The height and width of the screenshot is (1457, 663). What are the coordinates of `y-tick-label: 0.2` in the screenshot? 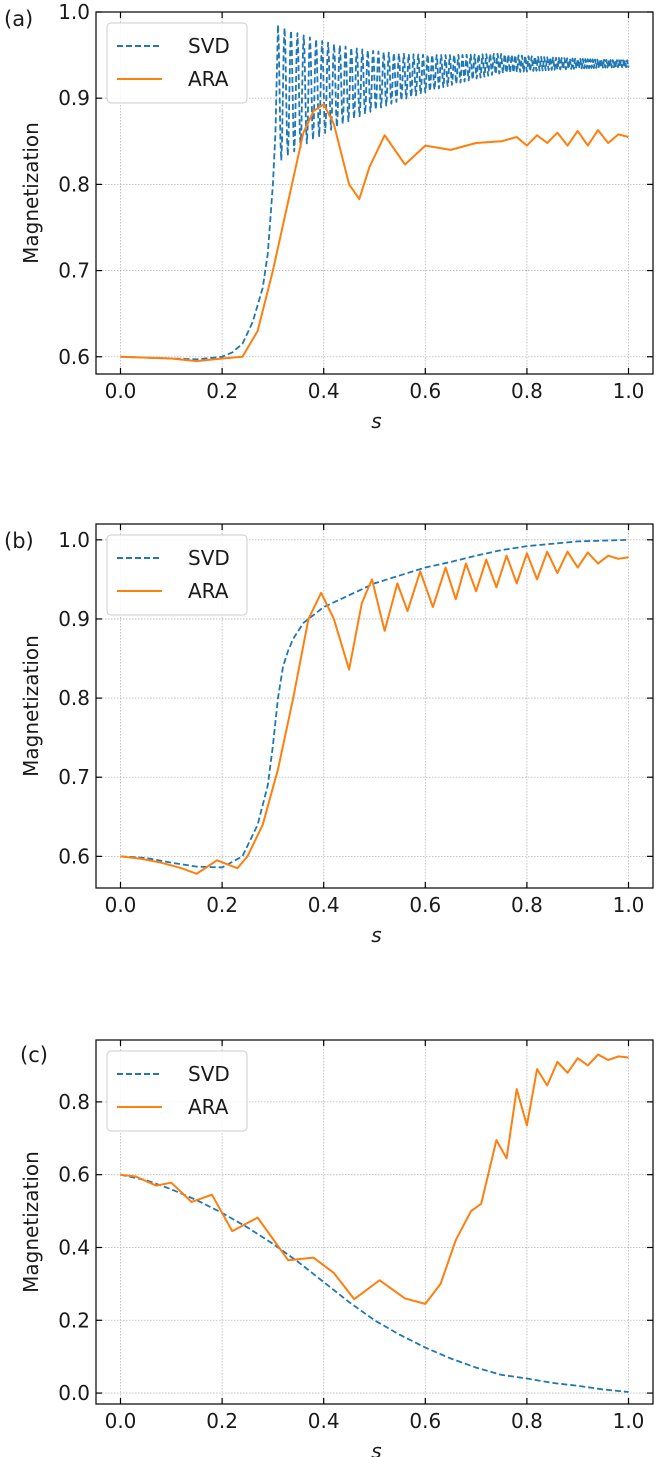 It's located at (74, 1320).